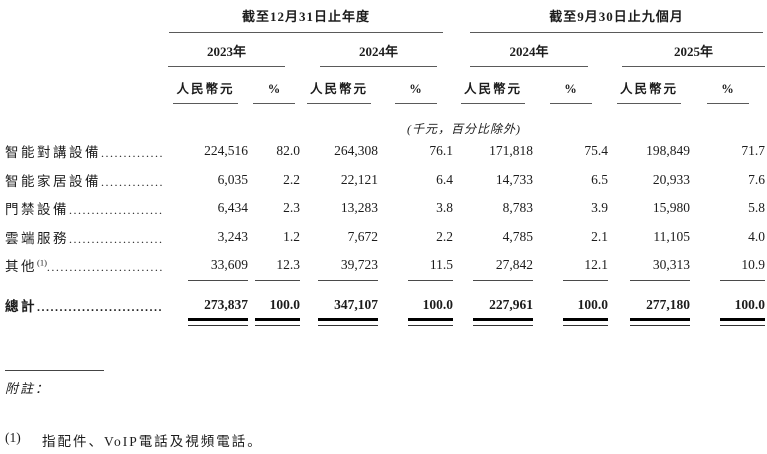 This screenshot has height=454, width=767. Describe the element at coordinates (529, 54) in the screenshot. I see `year-2024-ninemonth-label: 2024年` at that location.